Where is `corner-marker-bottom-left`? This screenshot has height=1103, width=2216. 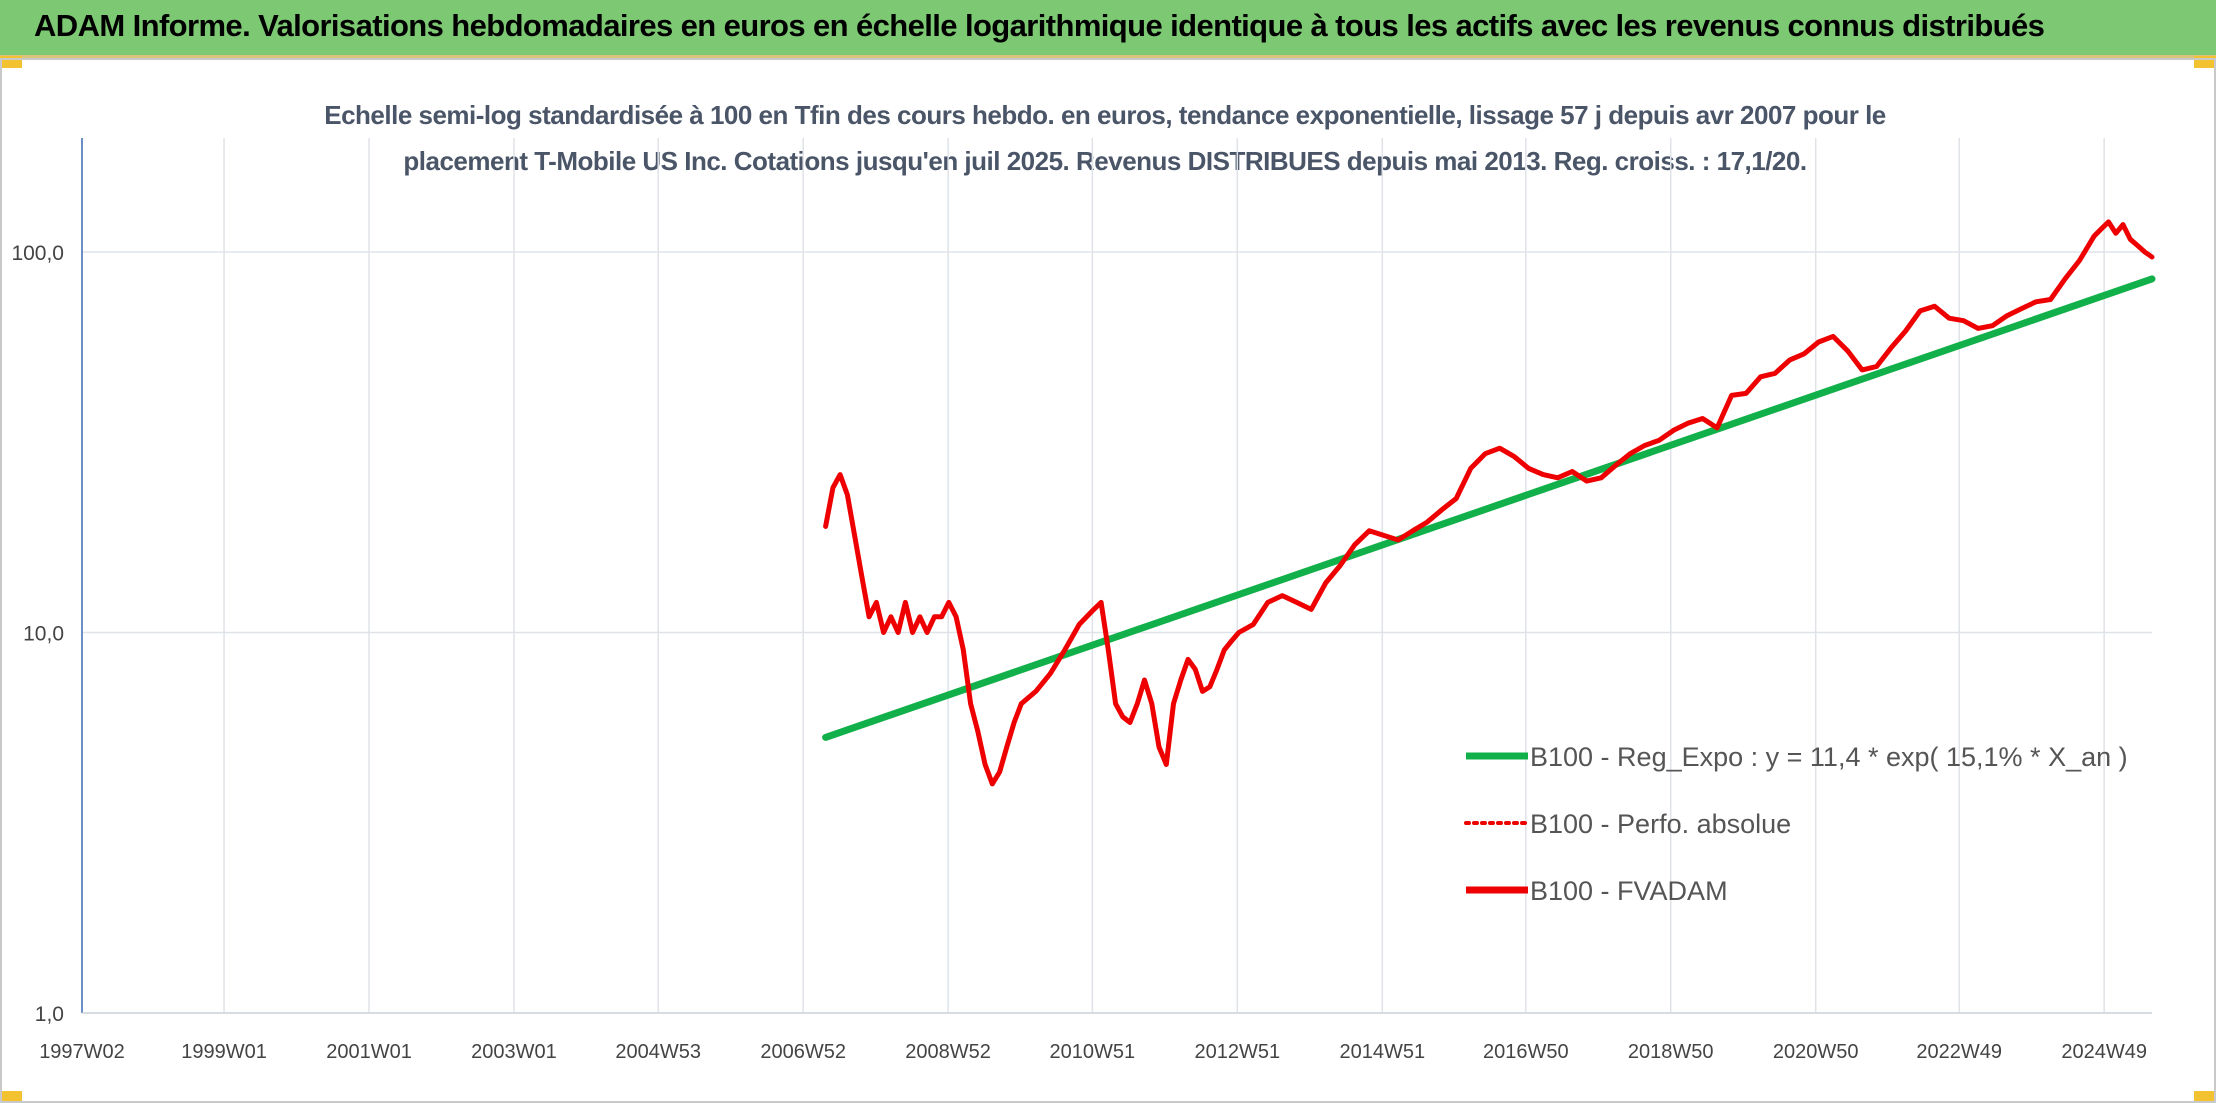 corner-marker-bottom-left is located at coordinates (11, 1097).